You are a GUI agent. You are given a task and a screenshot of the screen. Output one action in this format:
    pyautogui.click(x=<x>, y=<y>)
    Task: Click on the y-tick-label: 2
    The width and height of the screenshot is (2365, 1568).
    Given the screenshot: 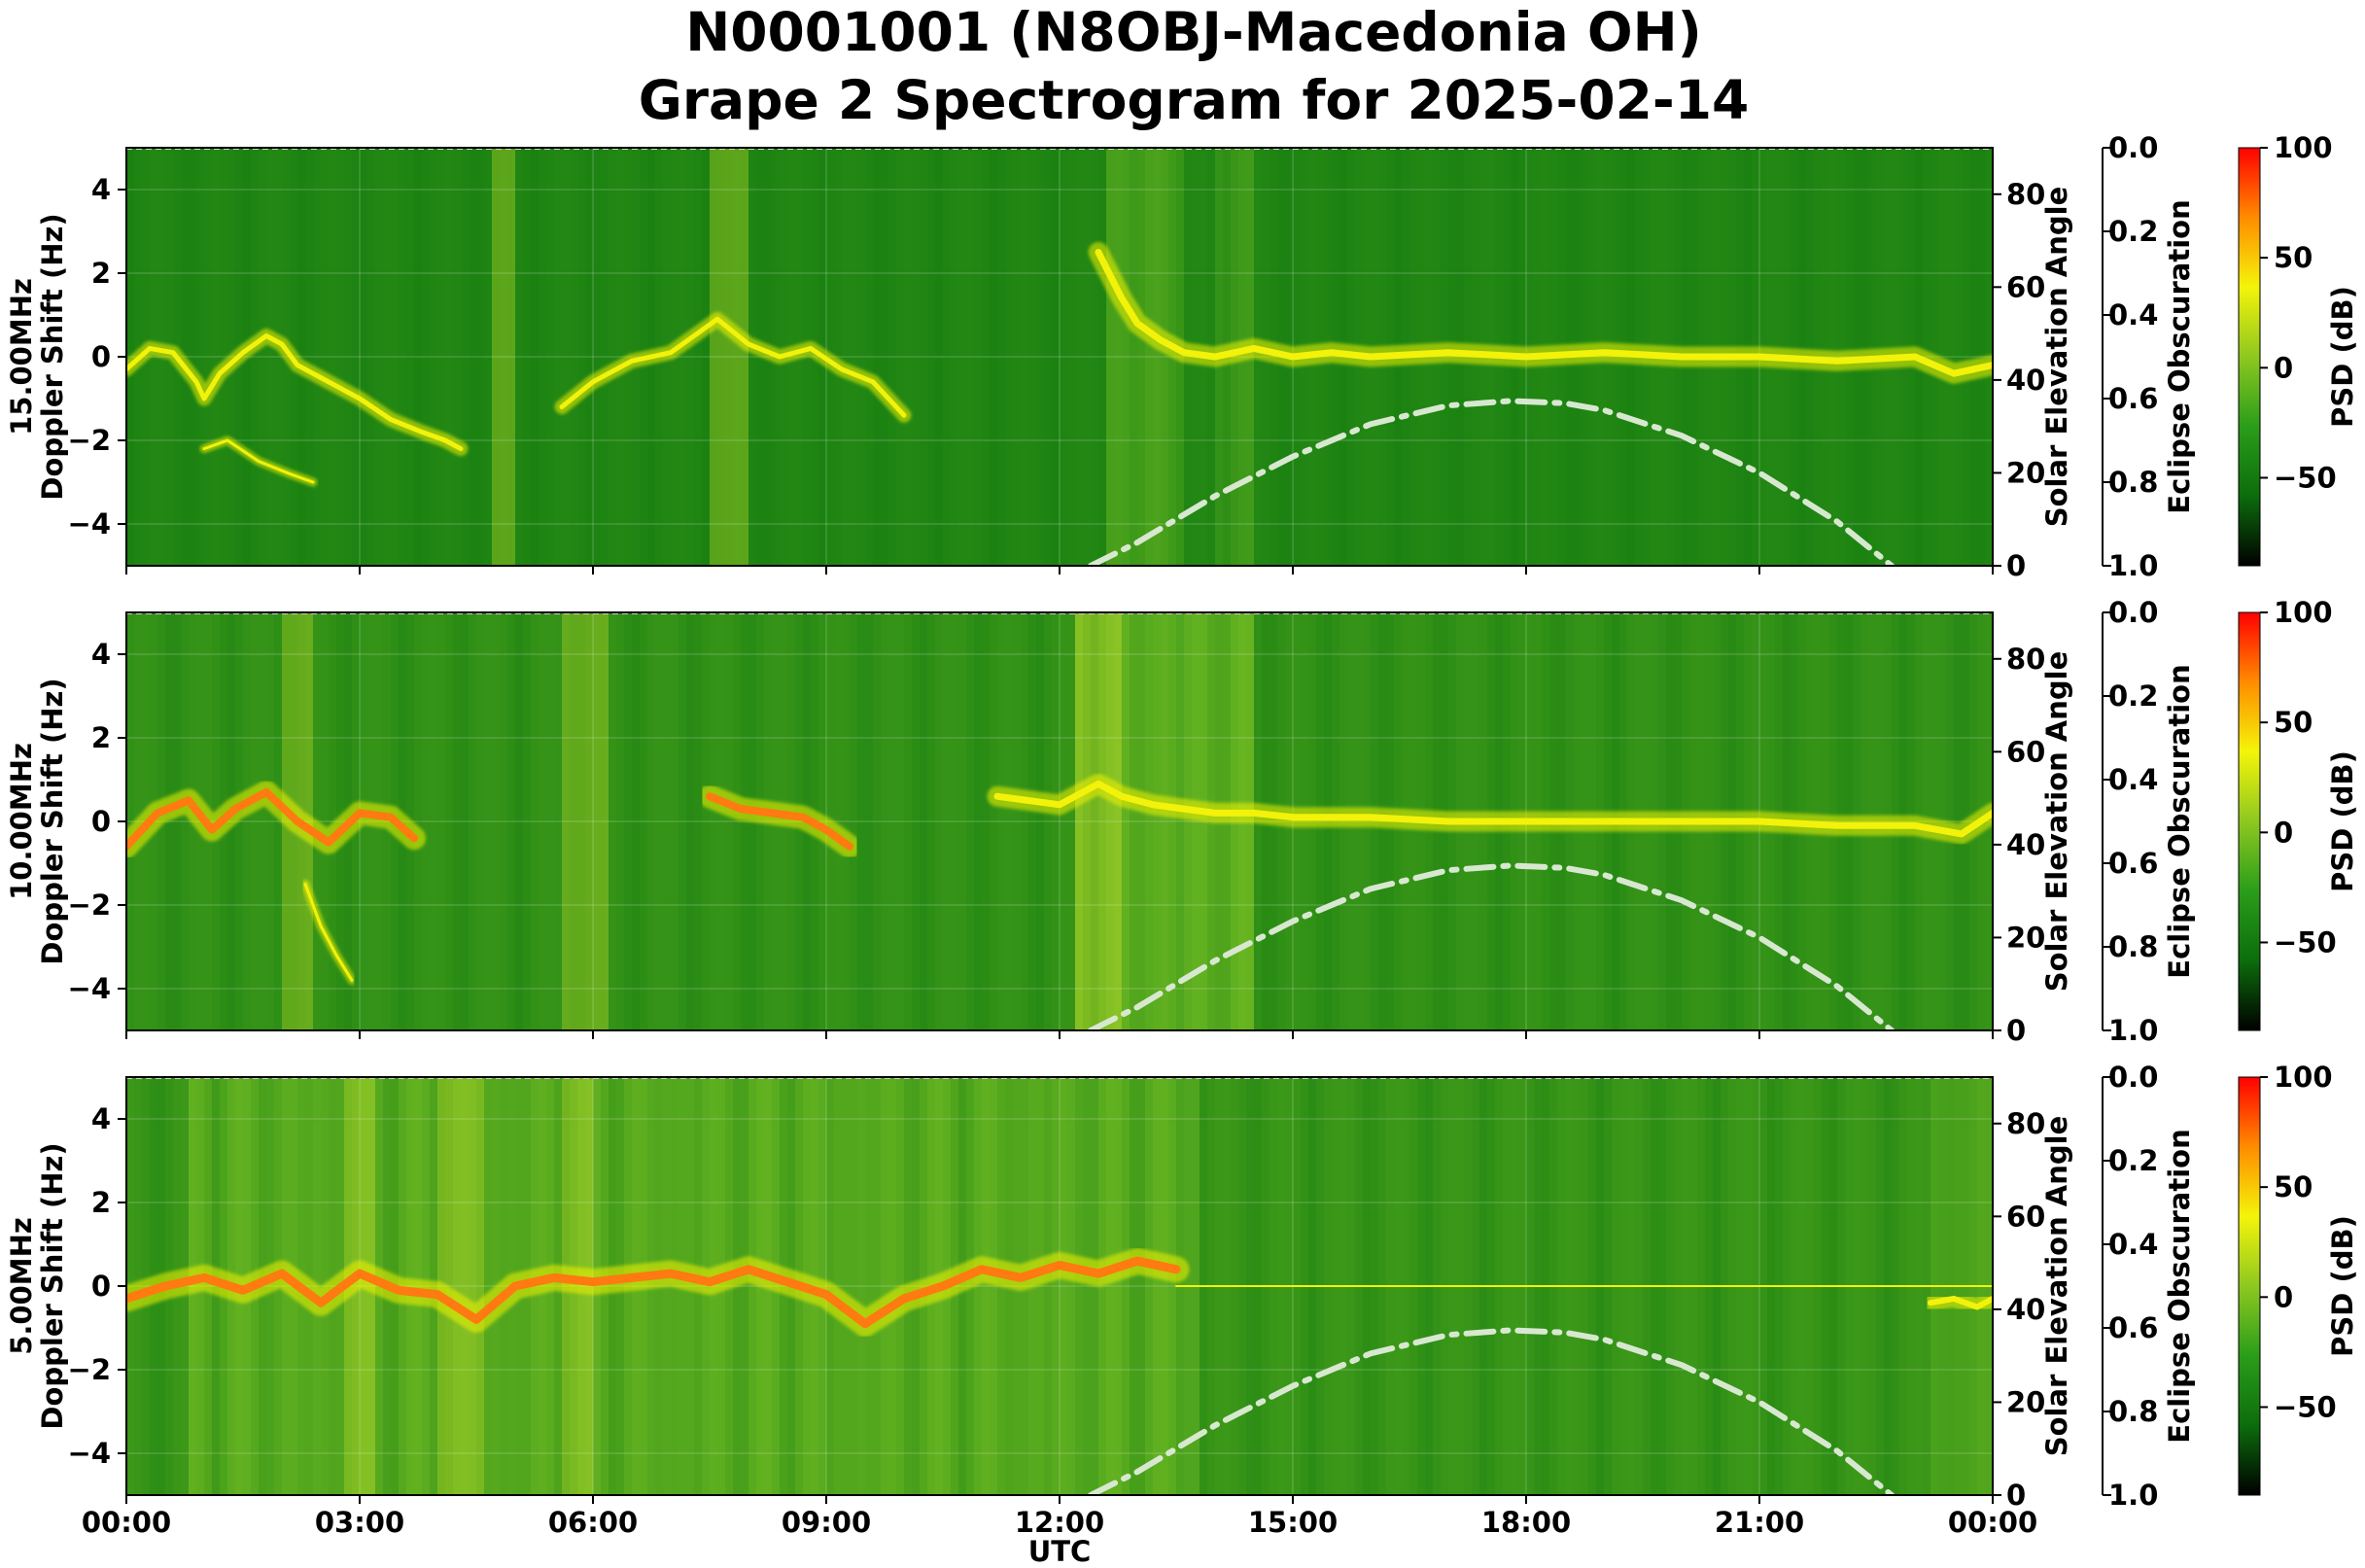 What is the action you would take?
    pyautogui.click(x=101, y=737)
    